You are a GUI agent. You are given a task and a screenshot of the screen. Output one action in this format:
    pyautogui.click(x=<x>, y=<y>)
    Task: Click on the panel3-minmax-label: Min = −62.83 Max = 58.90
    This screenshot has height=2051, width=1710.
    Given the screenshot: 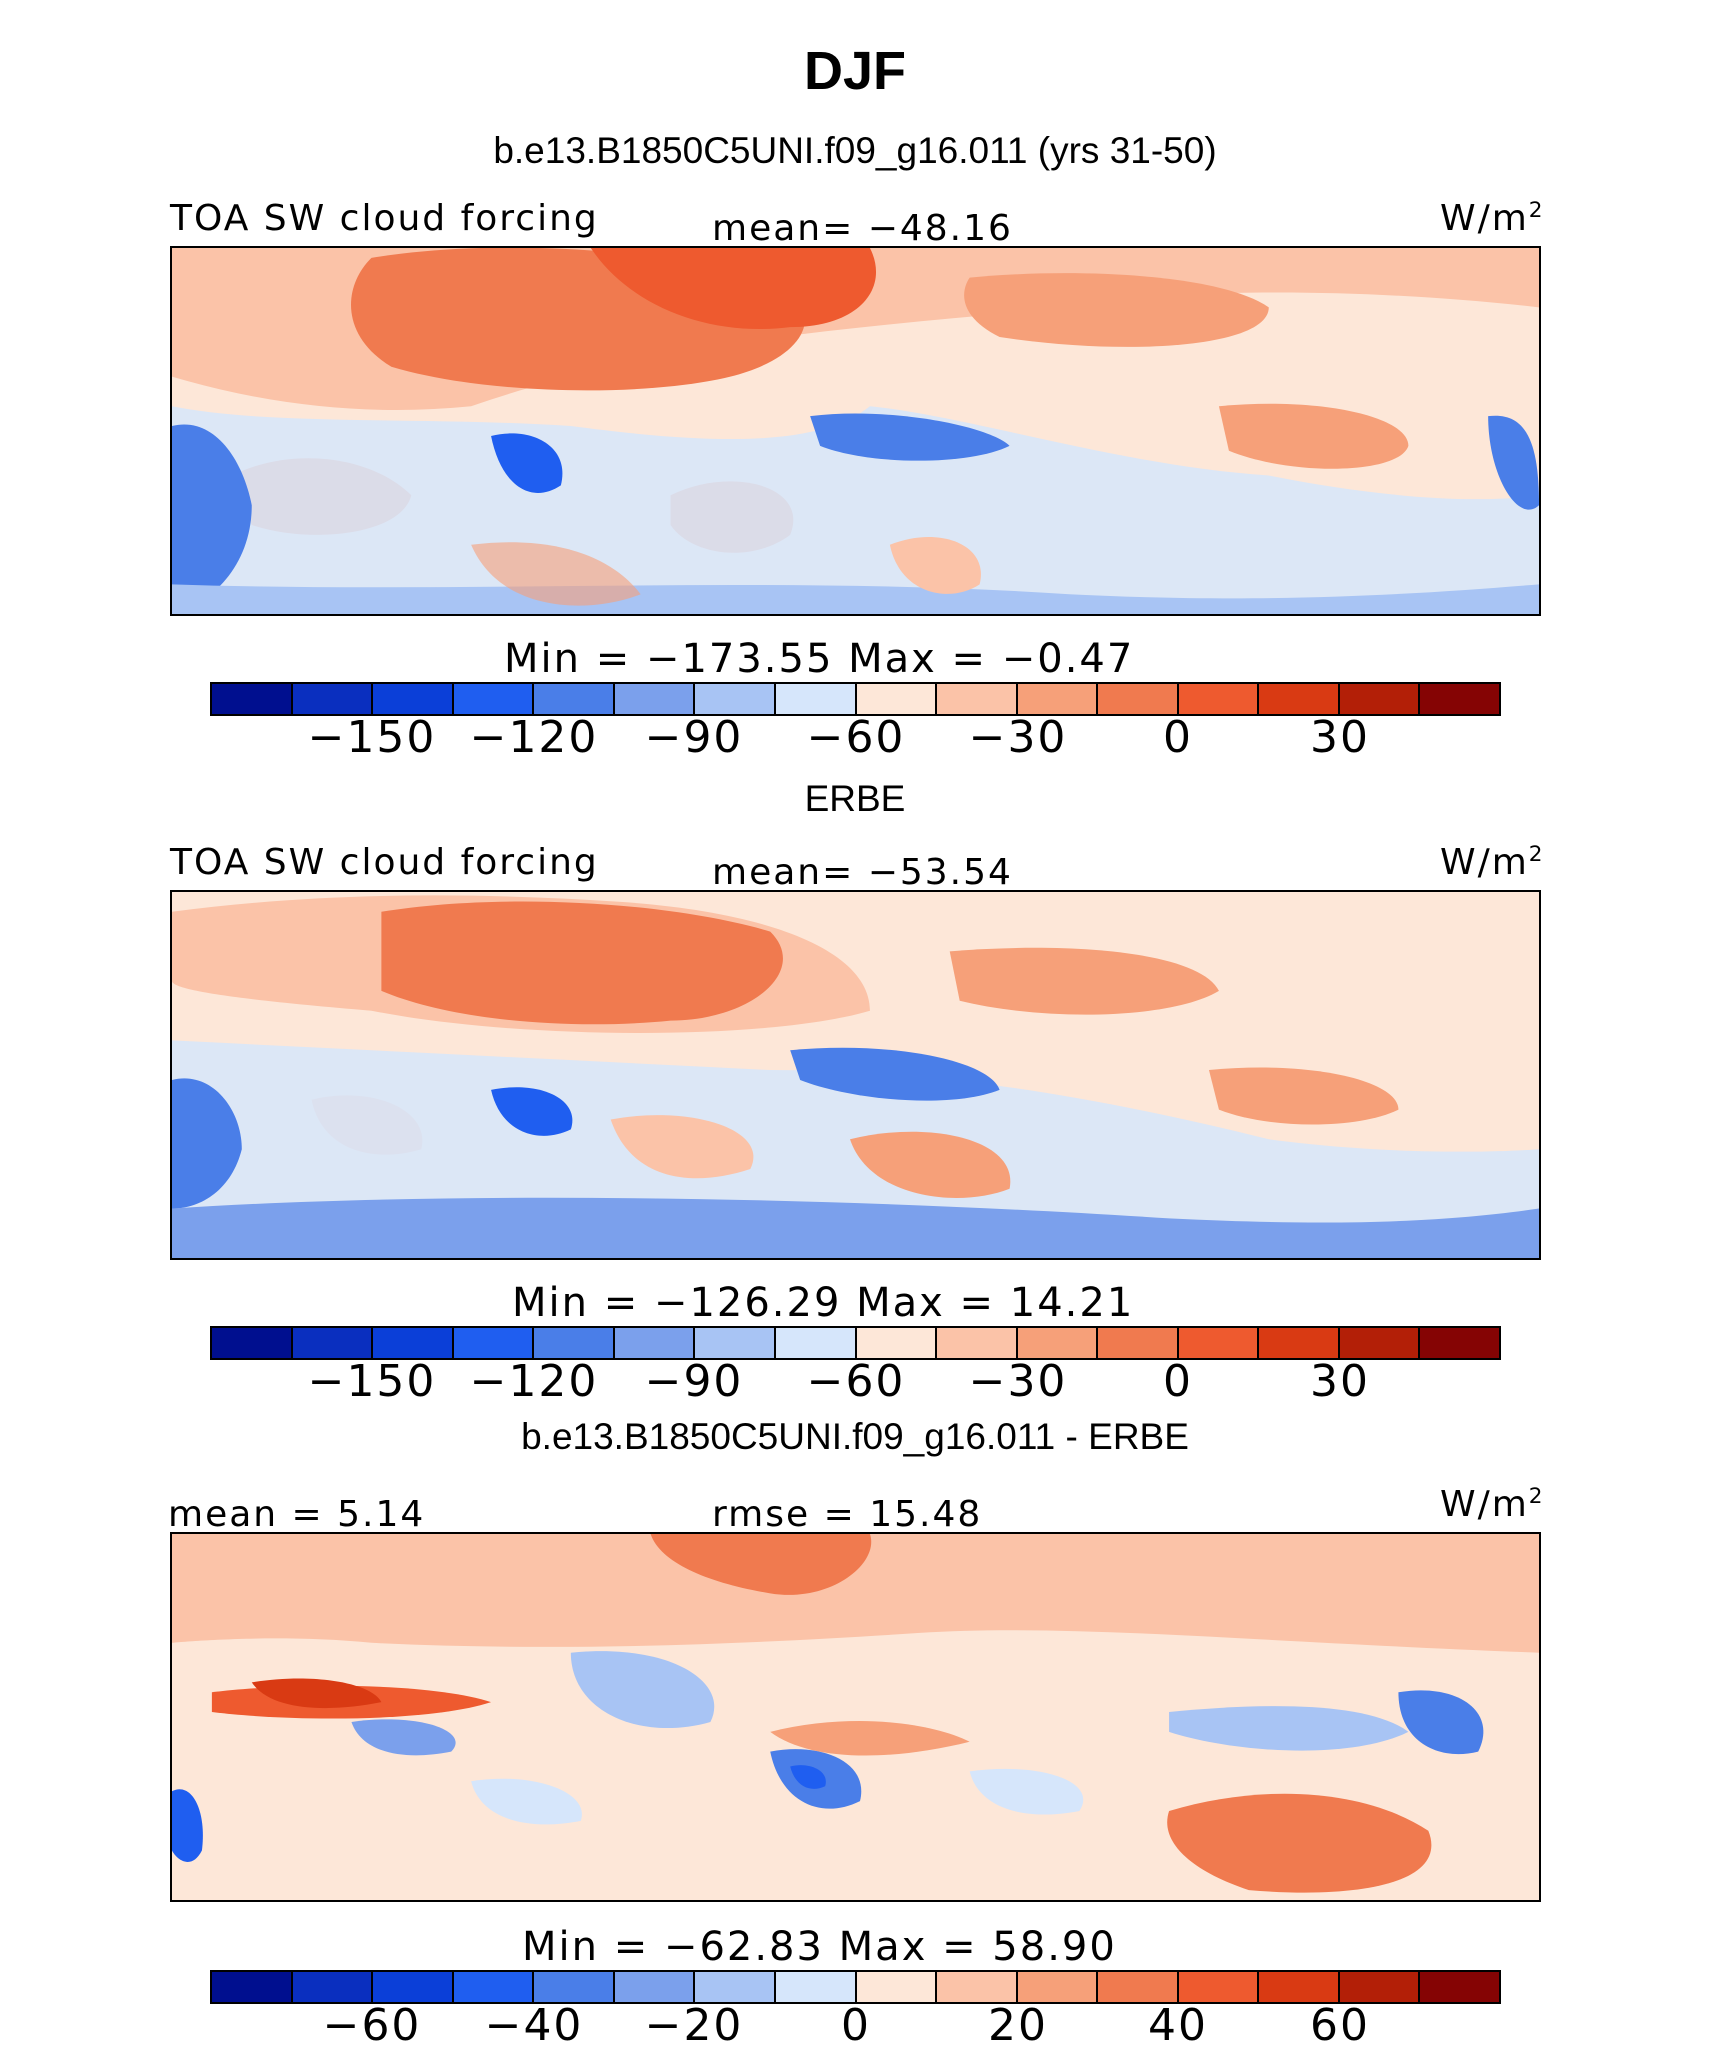 What is the action you would take?
    pyautogui.click(x=819, y=1947)
    